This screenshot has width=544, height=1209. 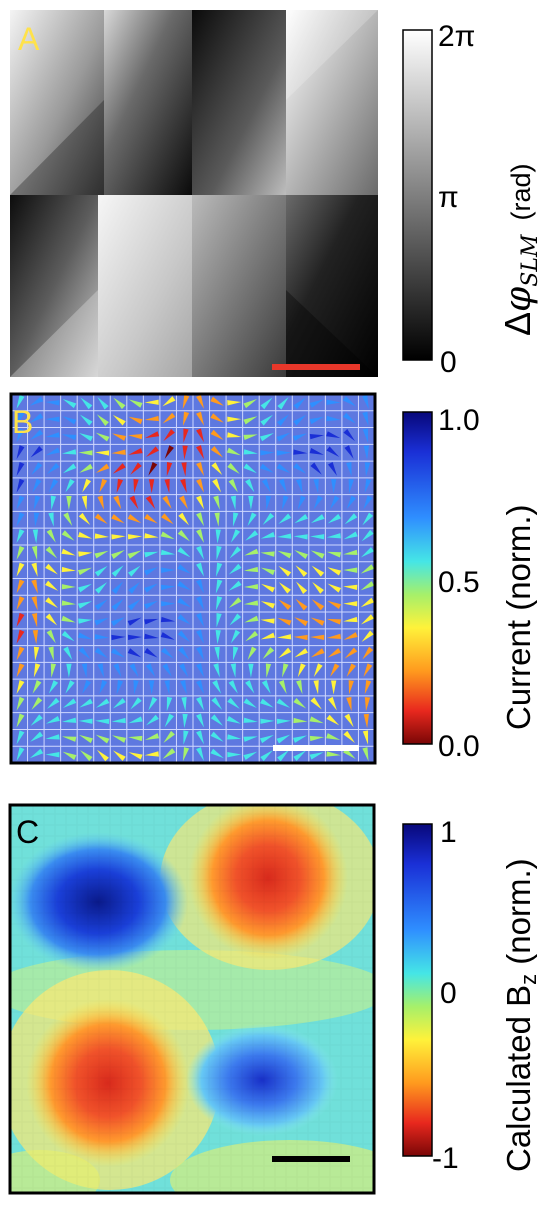 What do you see at coordinates (528, 979) in the screenshot?
I see `colorbar-c-label-sub: z` at bounding box center [528, 979].